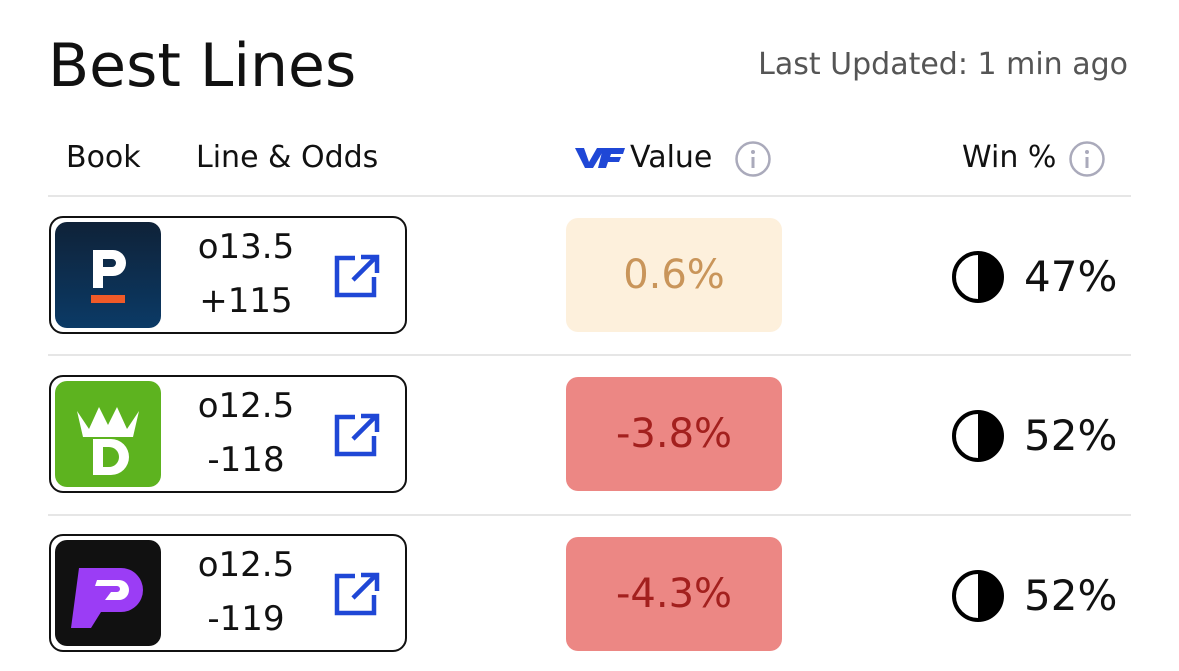 Image resolution: width=1179 pixels, height=671 pixels. Describe the element at coordinates (246, 619) in the screenshot. I see `odds: -119` at that location.